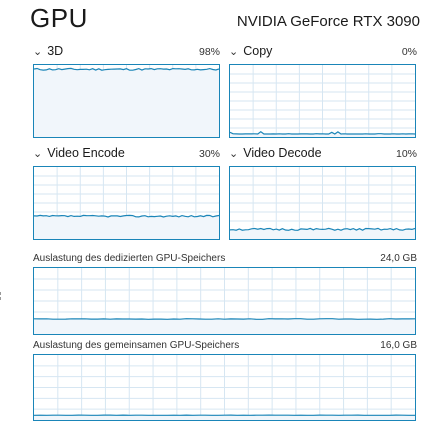 The width and height of the screenshot is (431, 427). What do you see at coordinates (129, 258) in the screenshot?
I see `dedicated-memory-label: Auslastung des dedizierten GPU-Speichers` at bounding box center [129, 258].